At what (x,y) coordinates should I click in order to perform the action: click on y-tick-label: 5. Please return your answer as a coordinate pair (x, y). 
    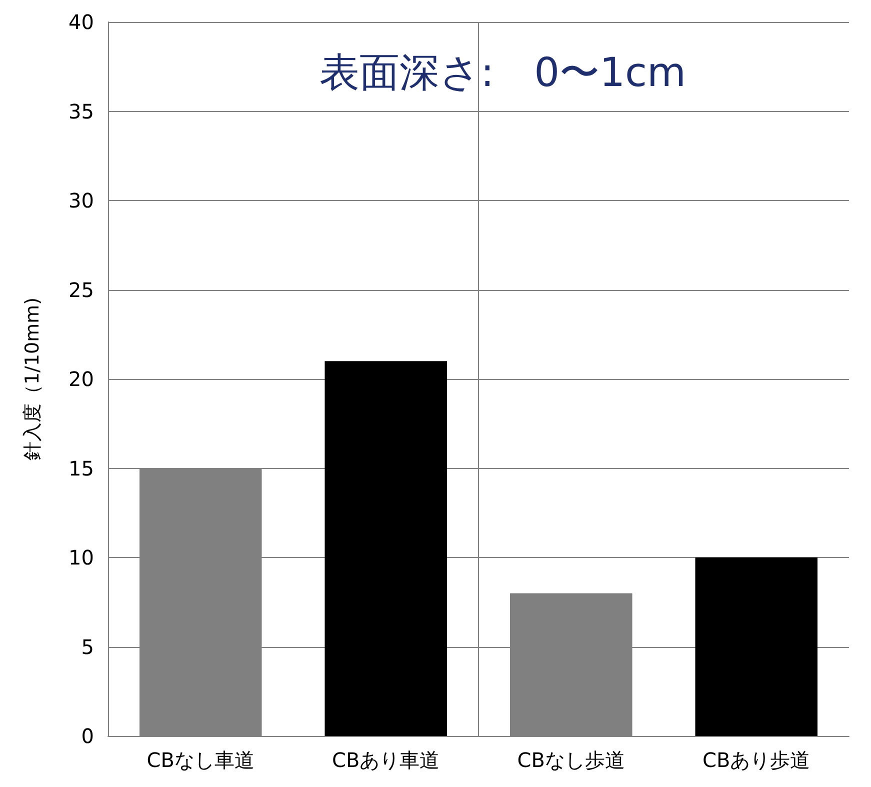
    Looking at the image, I should click on (87, 646).